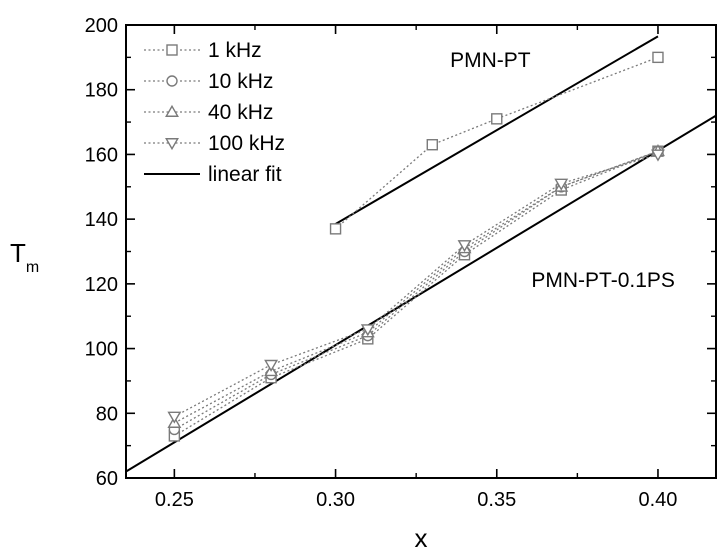  Describe the element at coordinates (101, 350) in the screenshot. I see `y-tick-label: 100` at that location.